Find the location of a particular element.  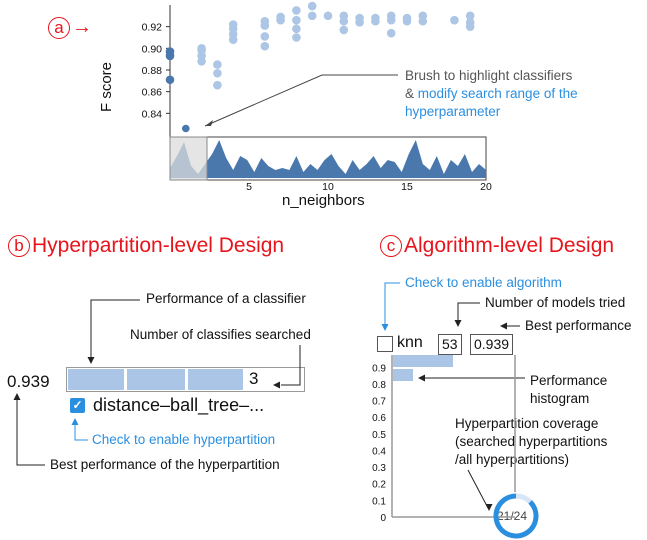

check-hyperpartition-annotation: Check to enable hyperpartition is located at coordinates (184, 439).